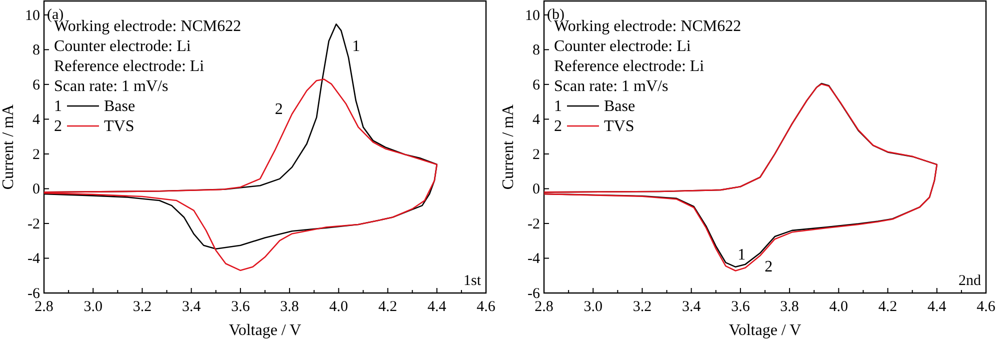 The height and width of the screenshot is (349, 1000). I want to click on text: 1st, so click(472, 281).